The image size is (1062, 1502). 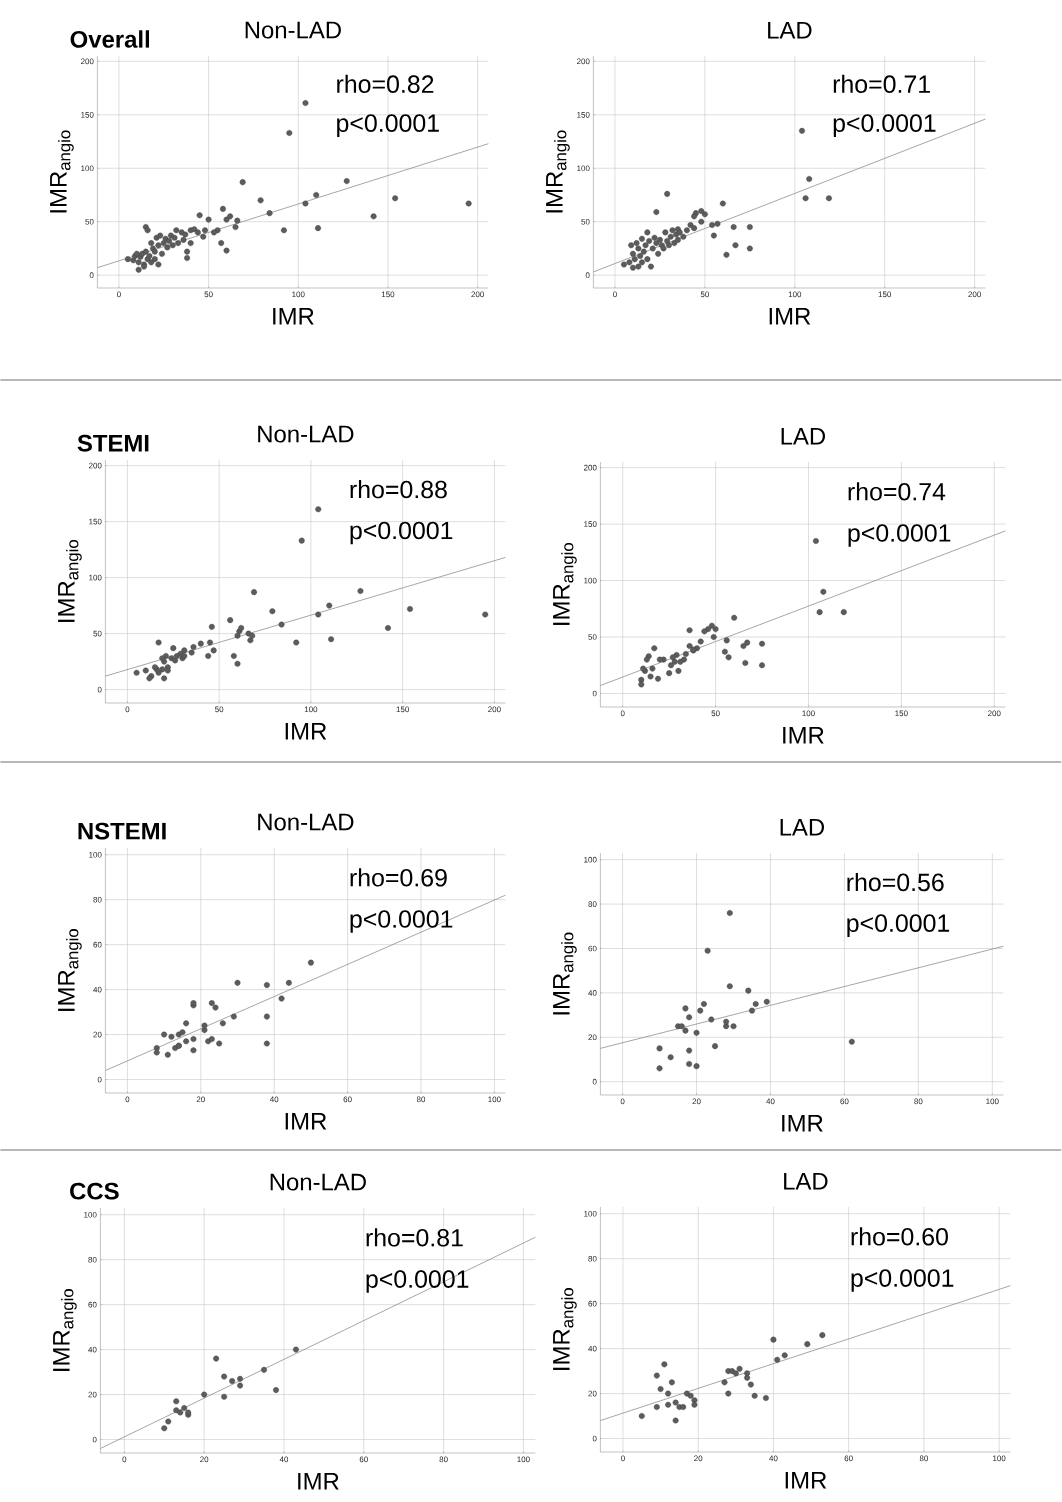 I want to click on chart-subtitle: STEMI, so click(x=113, y=443).